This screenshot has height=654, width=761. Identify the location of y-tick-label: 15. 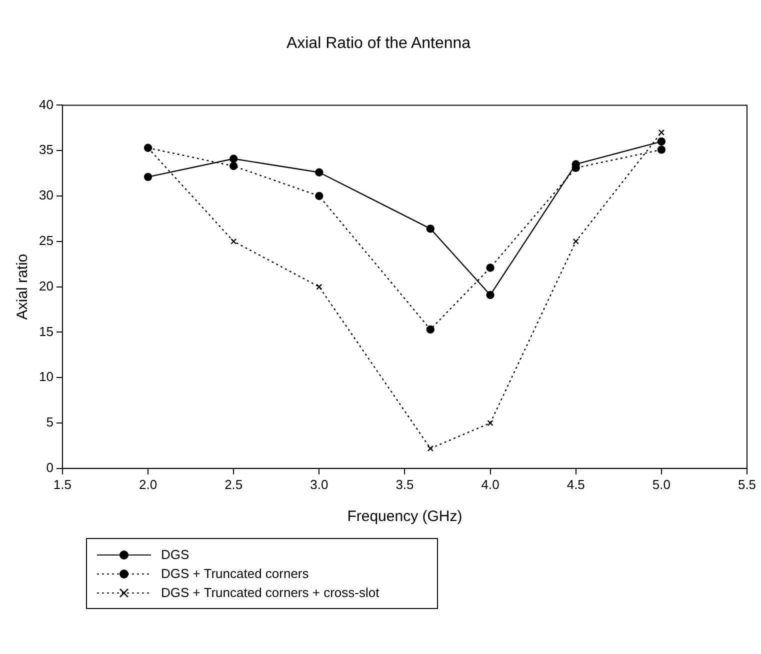
(46, 331).